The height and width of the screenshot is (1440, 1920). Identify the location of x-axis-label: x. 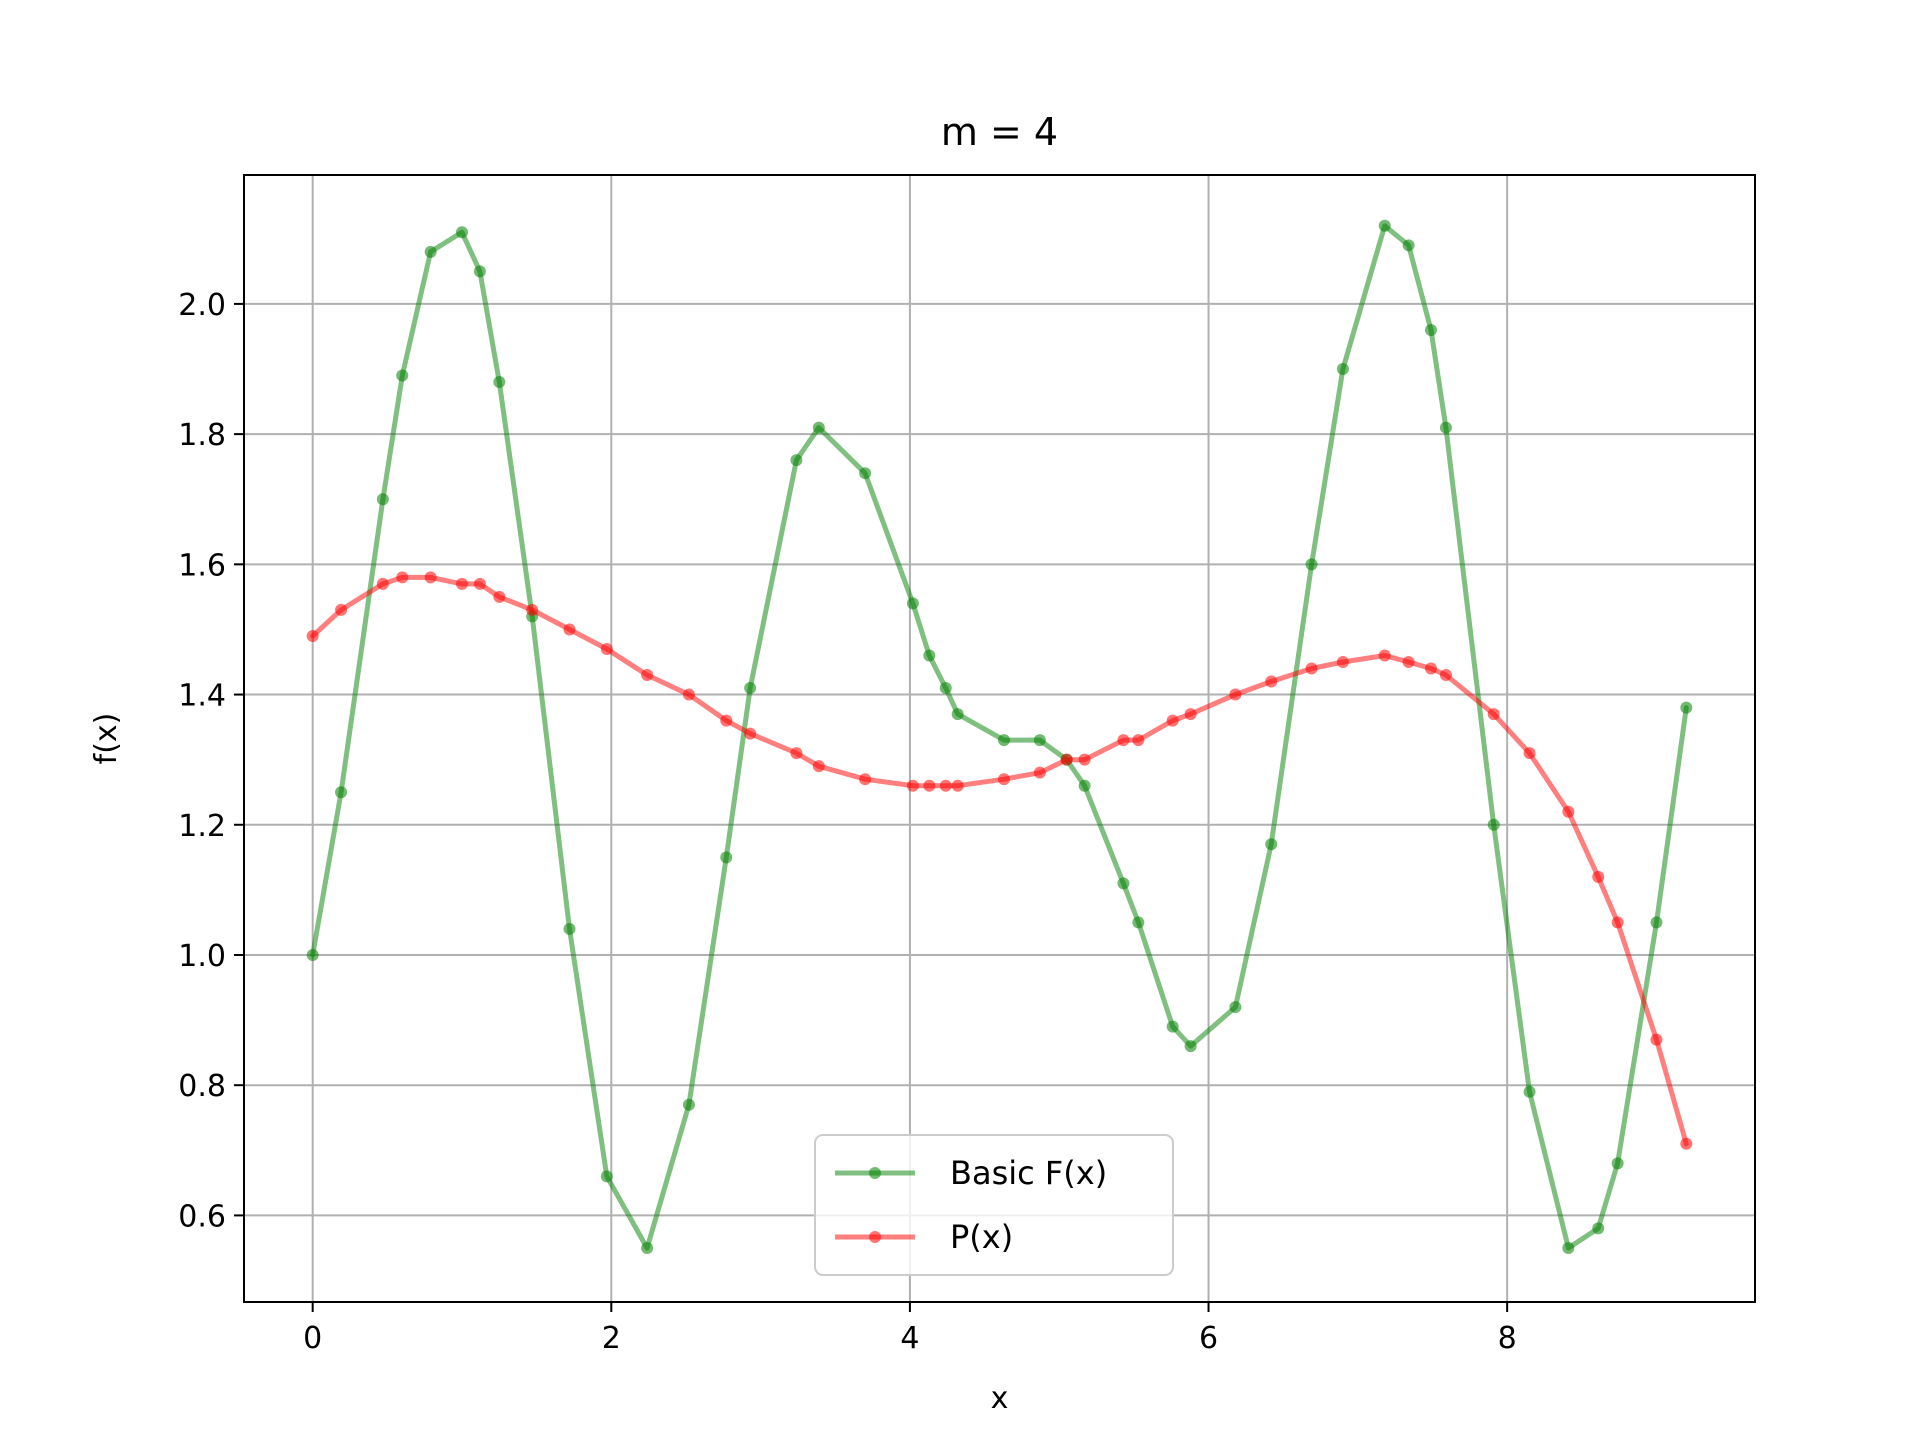
(1000, 1398).